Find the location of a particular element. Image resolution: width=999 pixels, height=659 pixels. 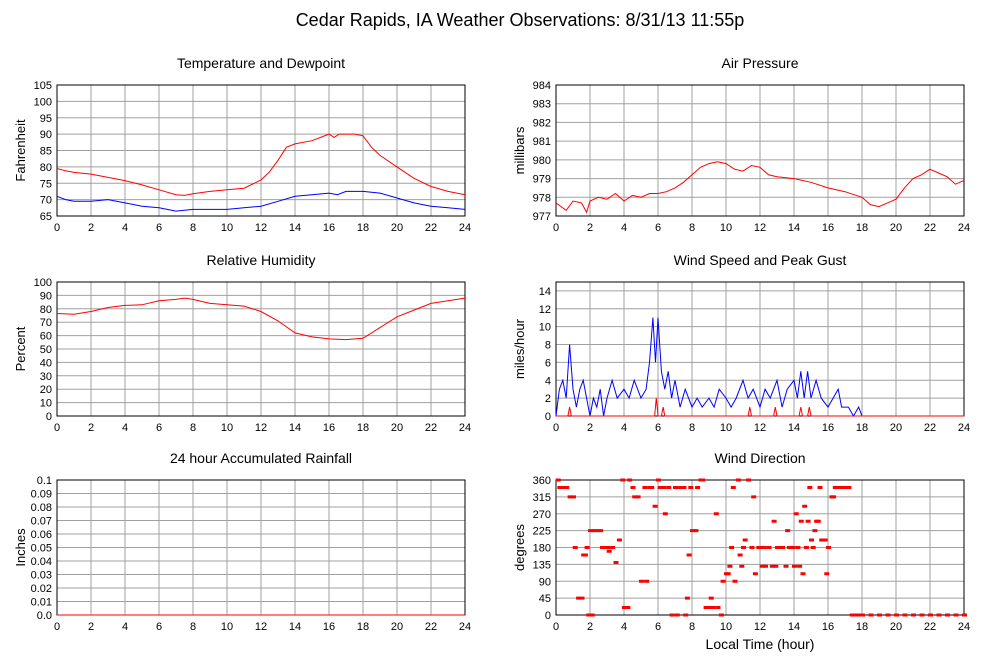

pressure-x-tick-label: 22 is located at coordinates (930, 228).